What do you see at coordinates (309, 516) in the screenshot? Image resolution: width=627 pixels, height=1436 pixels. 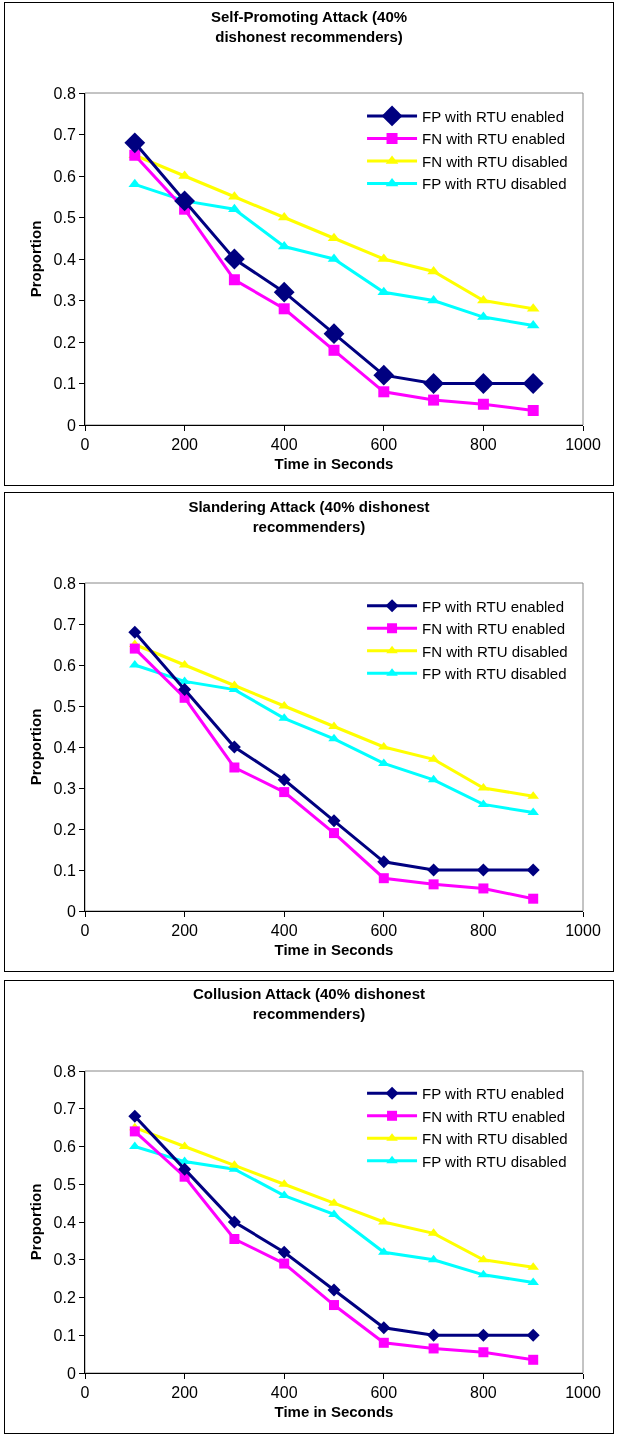 I see `chart-title: Slandering Attack (40% dishonest recommenders)` at bounding box center [309, 516].